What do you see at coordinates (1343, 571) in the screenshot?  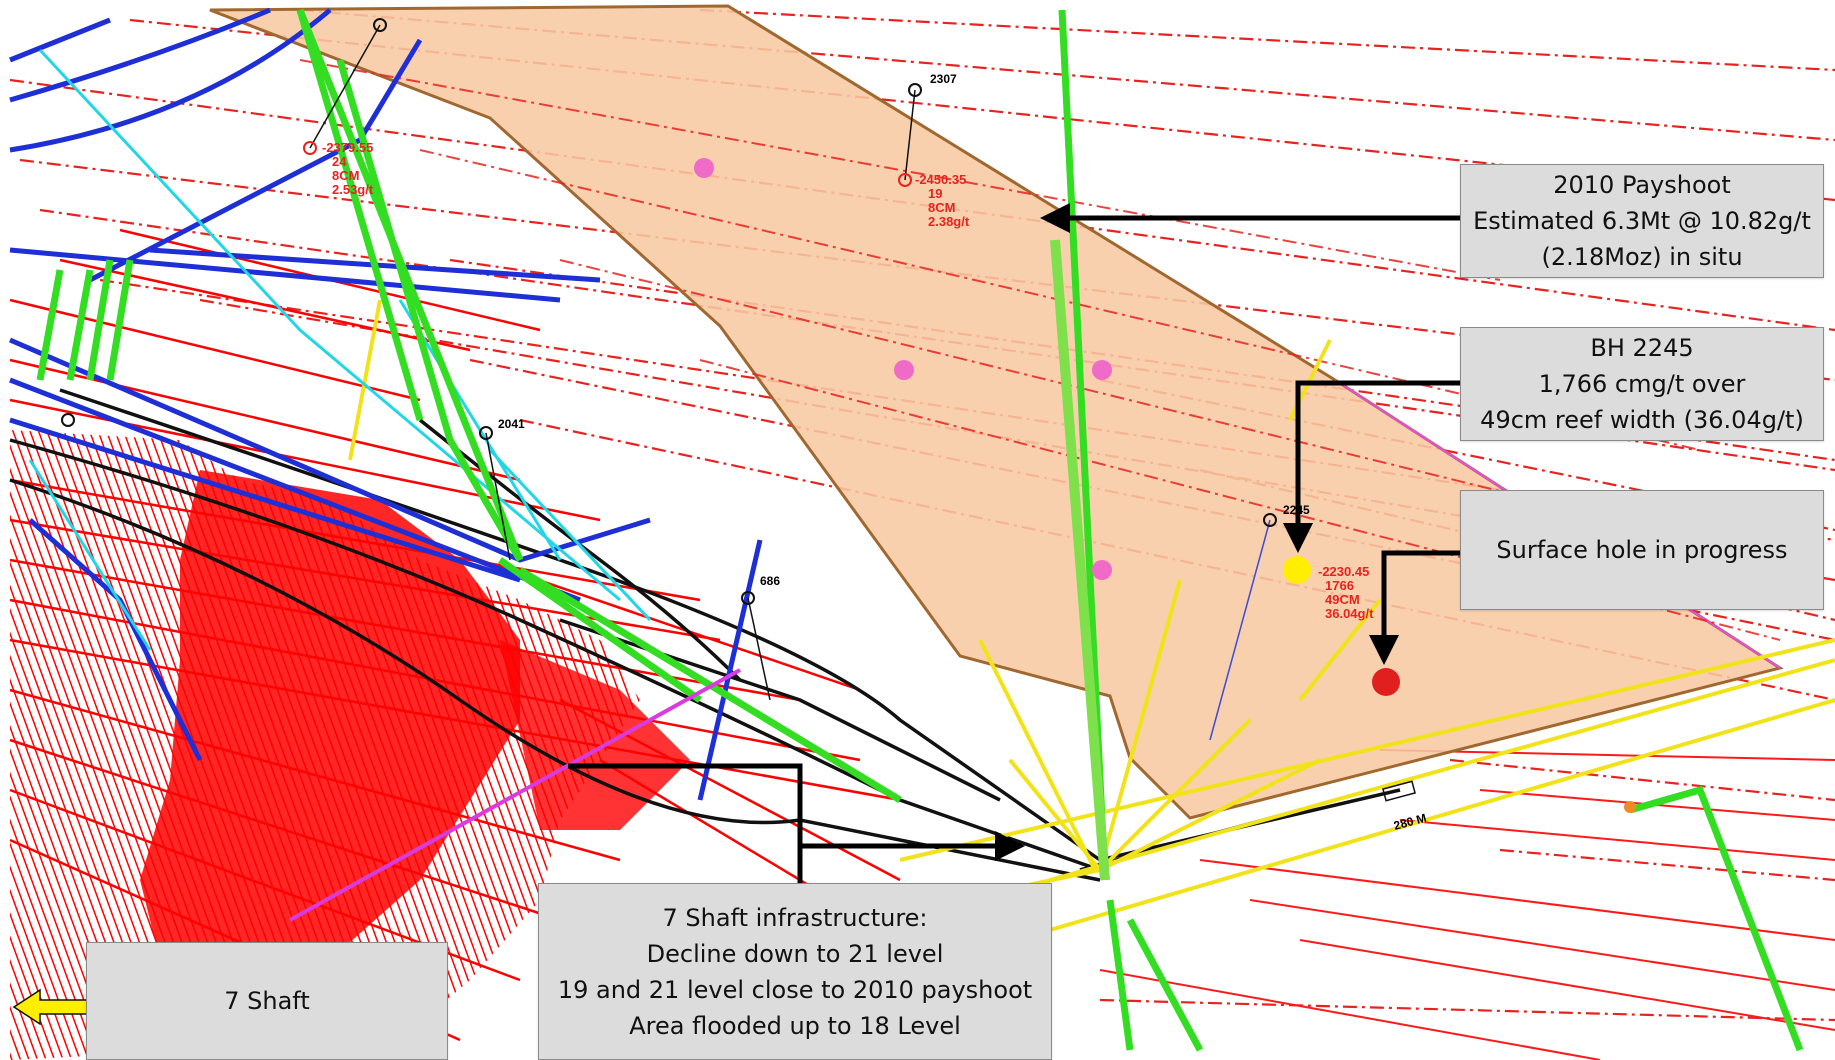 I see `svg-text: -2230.45` at bounding box center [1343, 571].